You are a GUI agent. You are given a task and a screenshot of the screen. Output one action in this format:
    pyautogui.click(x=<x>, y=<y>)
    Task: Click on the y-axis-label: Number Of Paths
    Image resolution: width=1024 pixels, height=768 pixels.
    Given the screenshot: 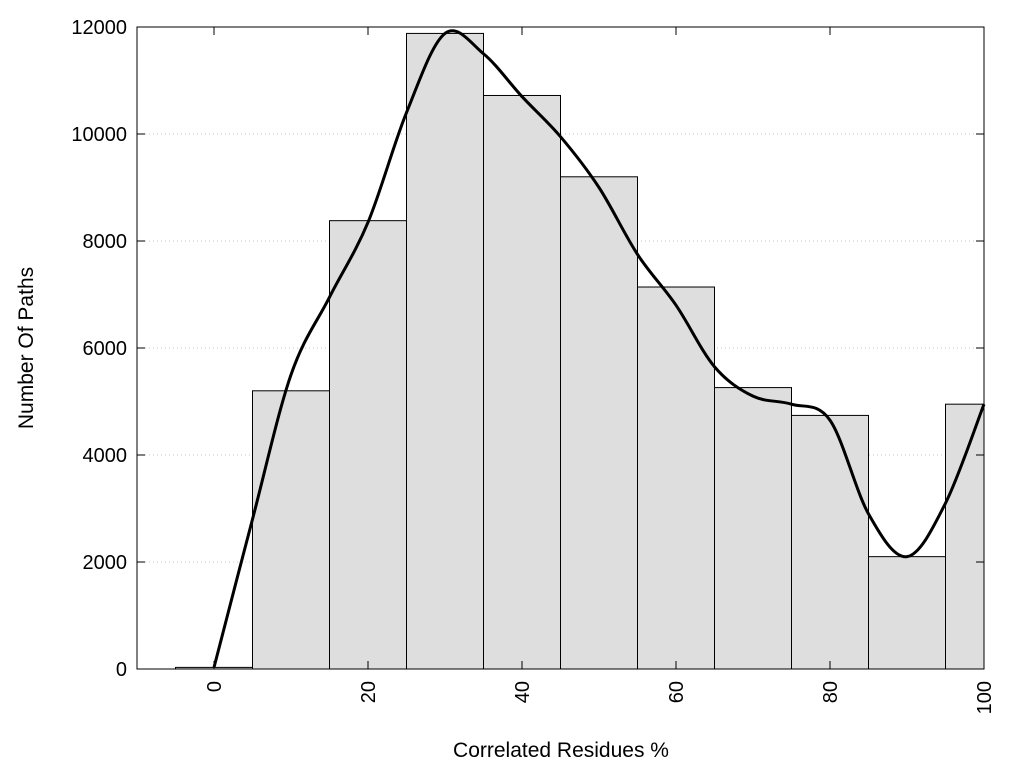 What is the action you would take?
    pyautogui.click(x=26, y=348)
    